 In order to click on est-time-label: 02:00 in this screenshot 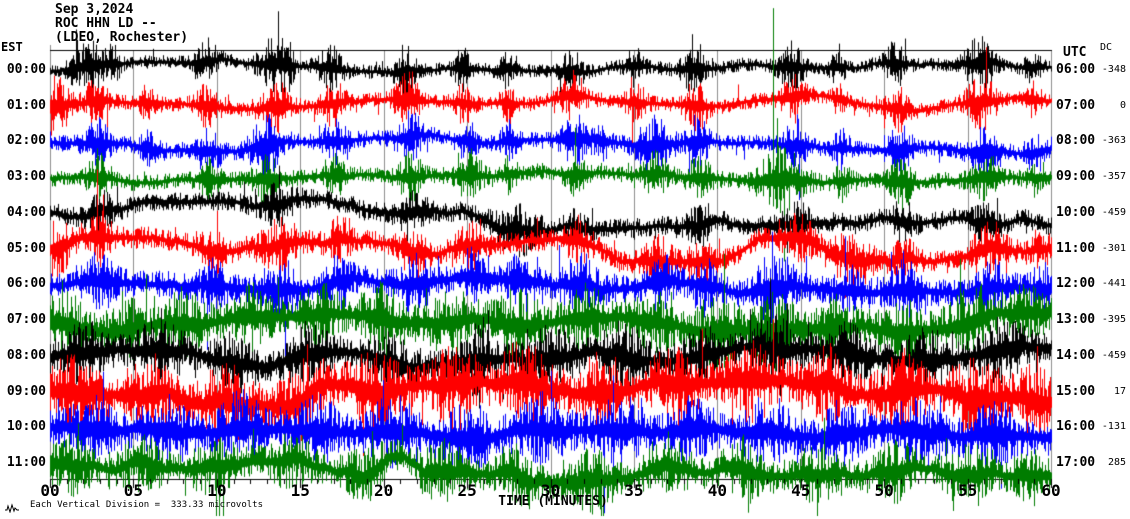, I will do `click(26, 141)`.